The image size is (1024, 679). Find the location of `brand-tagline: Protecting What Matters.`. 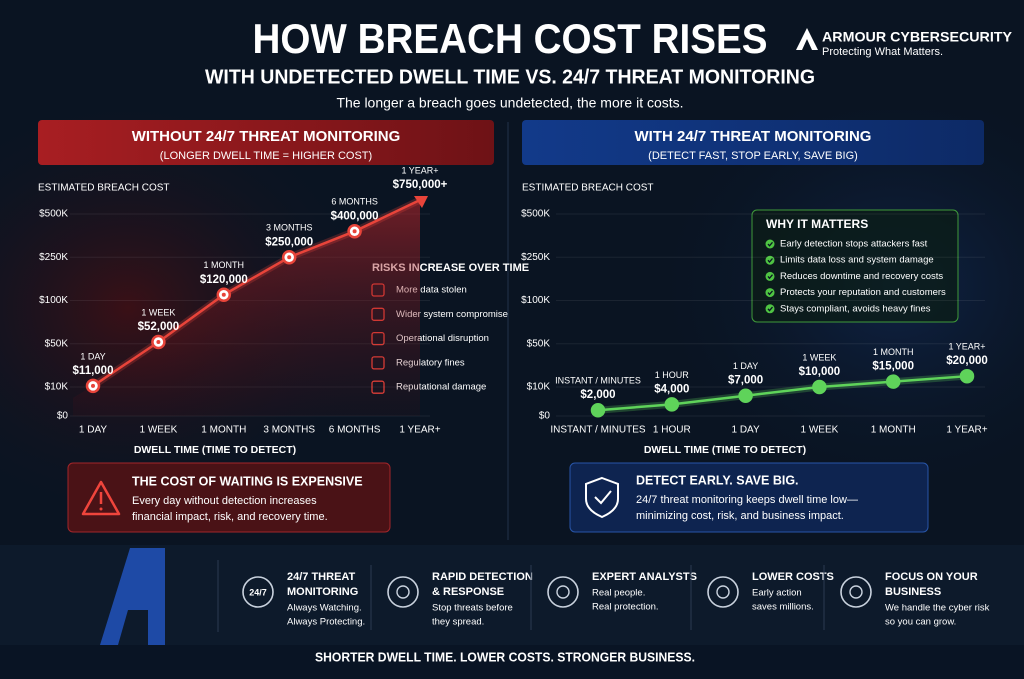

brand-tagline: Protecting What Matters. is located at coordinates (882, 52).